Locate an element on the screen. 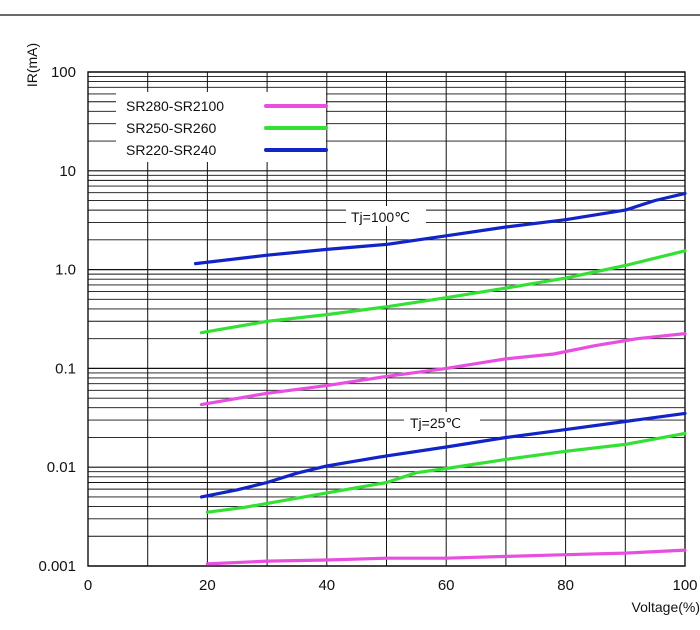 The width and height of the screenshot is (700, 630). annotation-tj-100: Tj=100℃ is located at coordinates (386, 216).